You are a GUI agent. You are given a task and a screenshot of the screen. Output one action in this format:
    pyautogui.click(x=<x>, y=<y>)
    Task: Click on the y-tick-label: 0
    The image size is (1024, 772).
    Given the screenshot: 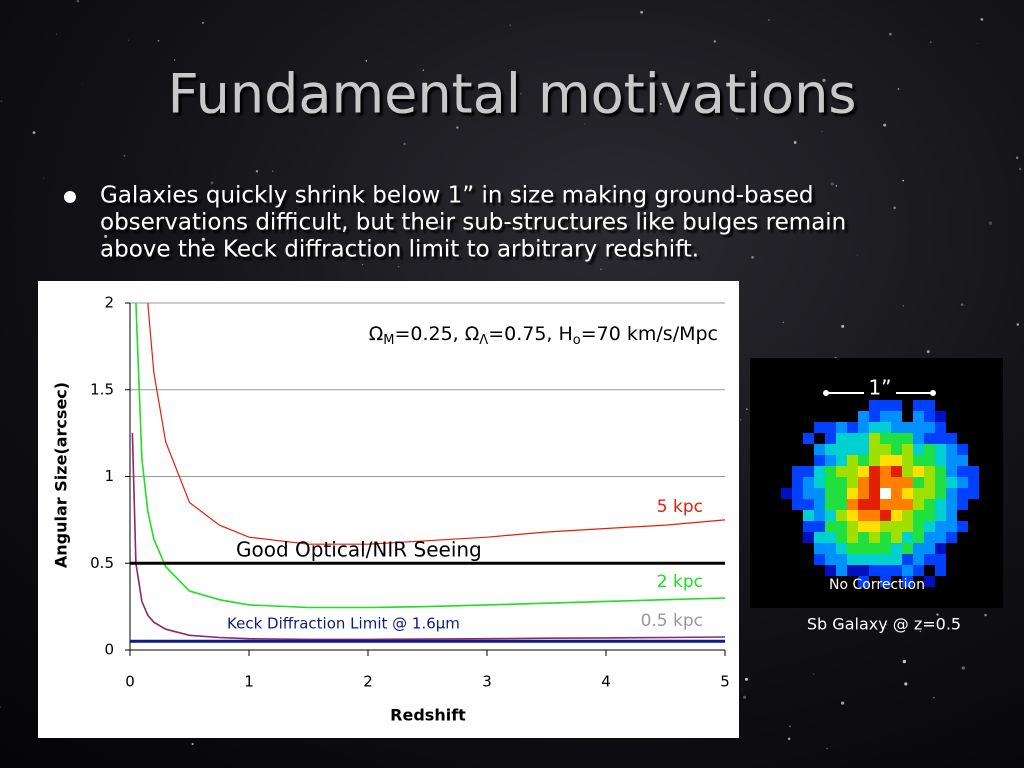 What is the action you would take?
    pyautogui.click(x=109, y=650)
    